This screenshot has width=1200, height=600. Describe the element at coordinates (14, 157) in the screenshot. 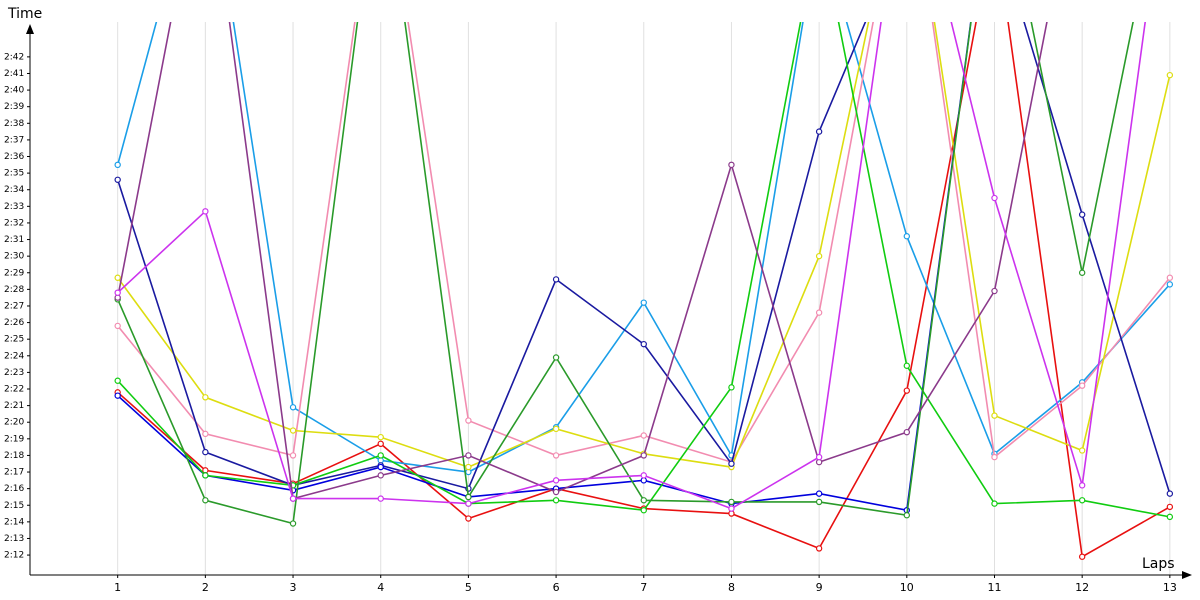

I see `y-tick-label: 2:36` at that location.